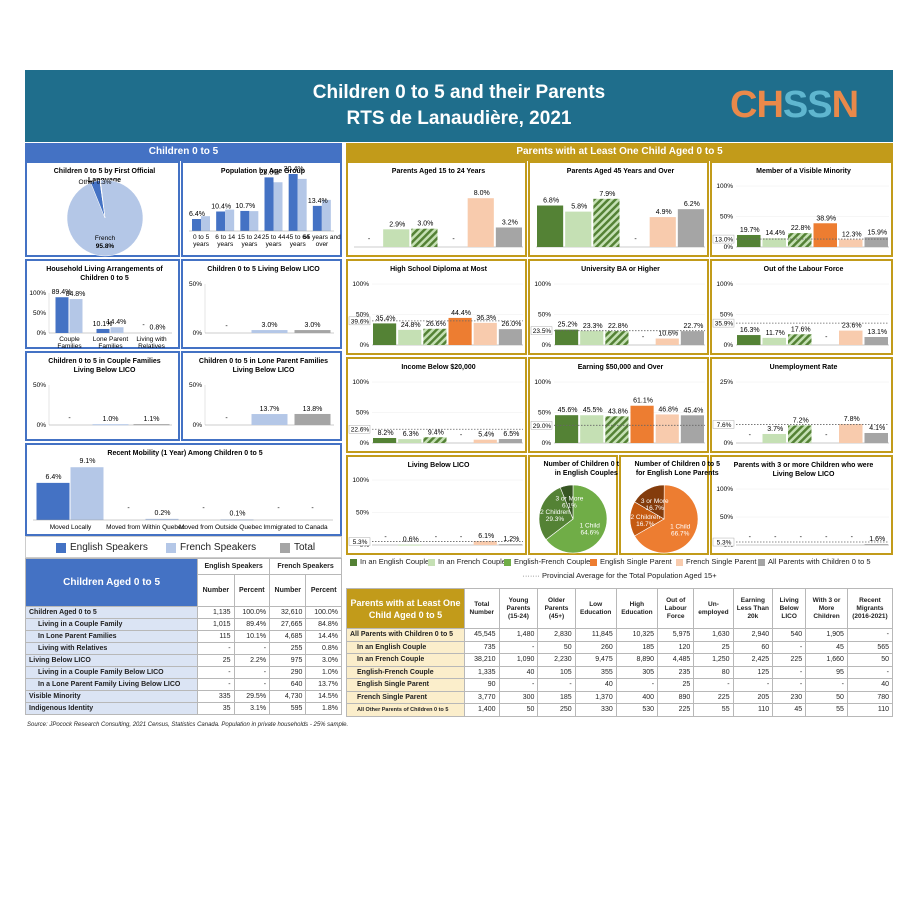 Image resolution: width=918 pixels, height=900 pixels. I want to click on rchart-9-prov-box, so click(359, 541).